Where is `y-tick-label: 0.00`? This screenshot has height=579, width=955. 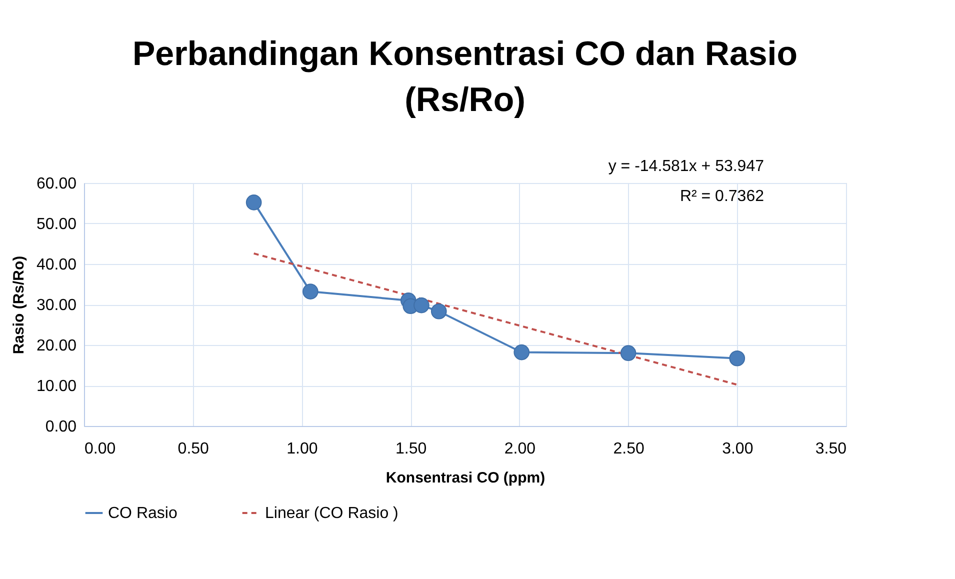
y-tick-label: 0.00 is located at coordinates (61, 427).